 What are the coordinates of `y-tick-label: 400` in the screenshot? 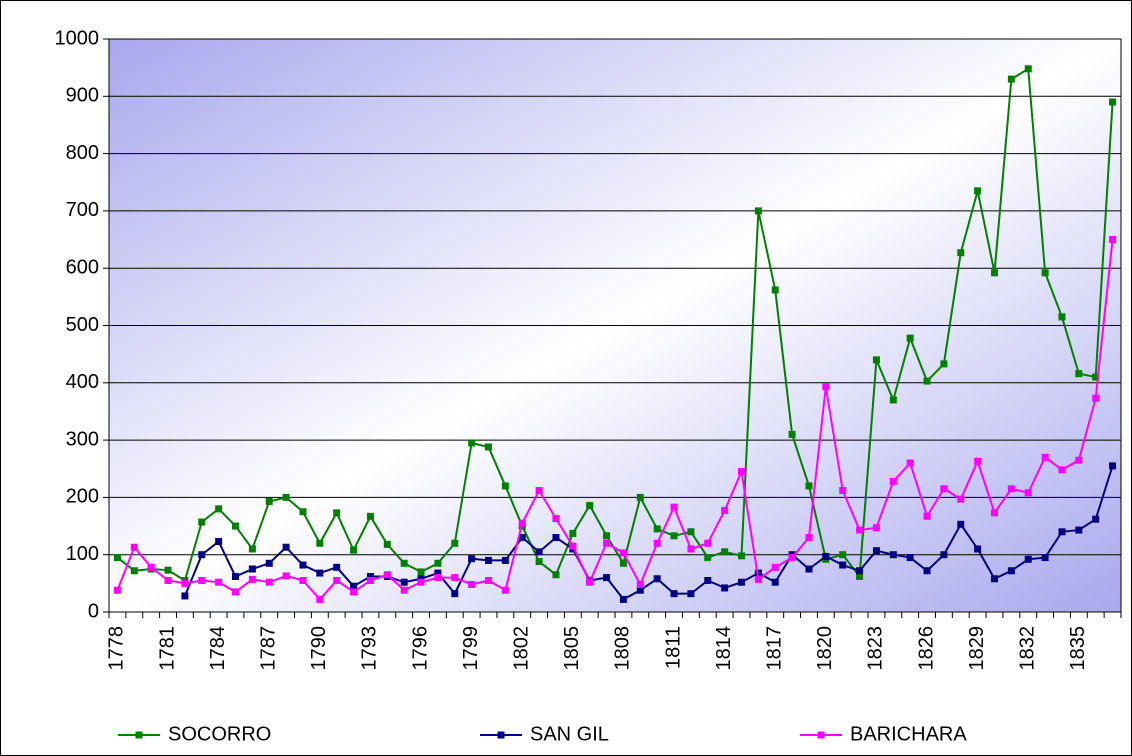 It's located at (82, 382).